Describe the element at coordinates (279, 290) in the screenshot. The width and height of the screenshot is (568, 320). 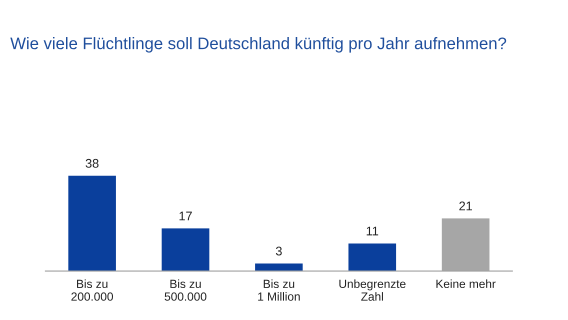
I see `x-tick-label: Bis zu 1 Million` at that location.